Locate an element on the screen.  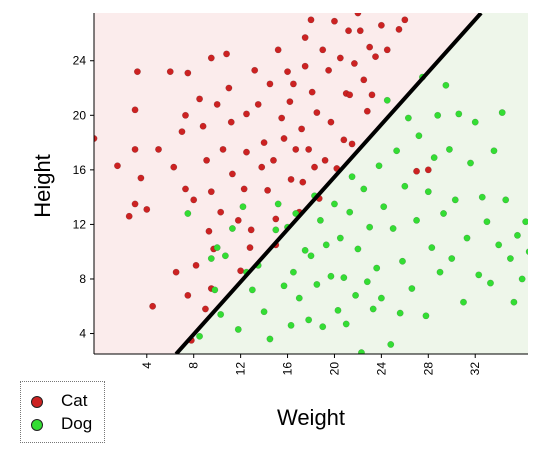
y-tick-label: 24 is located at coordinates (80, 61).